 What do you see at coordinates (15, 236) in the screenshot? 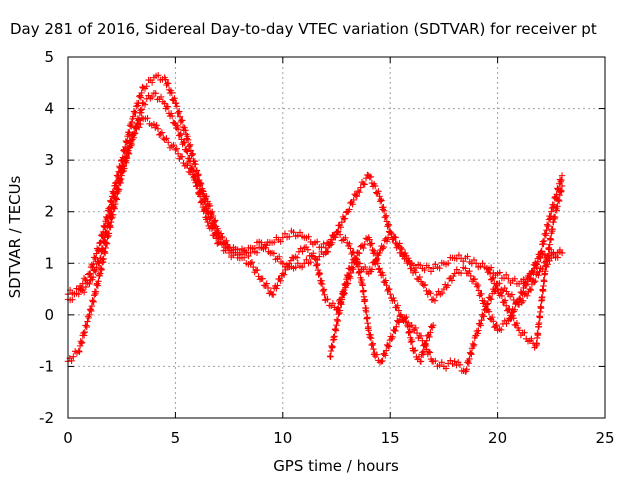
I see `y-axis-label: SDTVAR / TECUs` at bounding box center [15, 236].